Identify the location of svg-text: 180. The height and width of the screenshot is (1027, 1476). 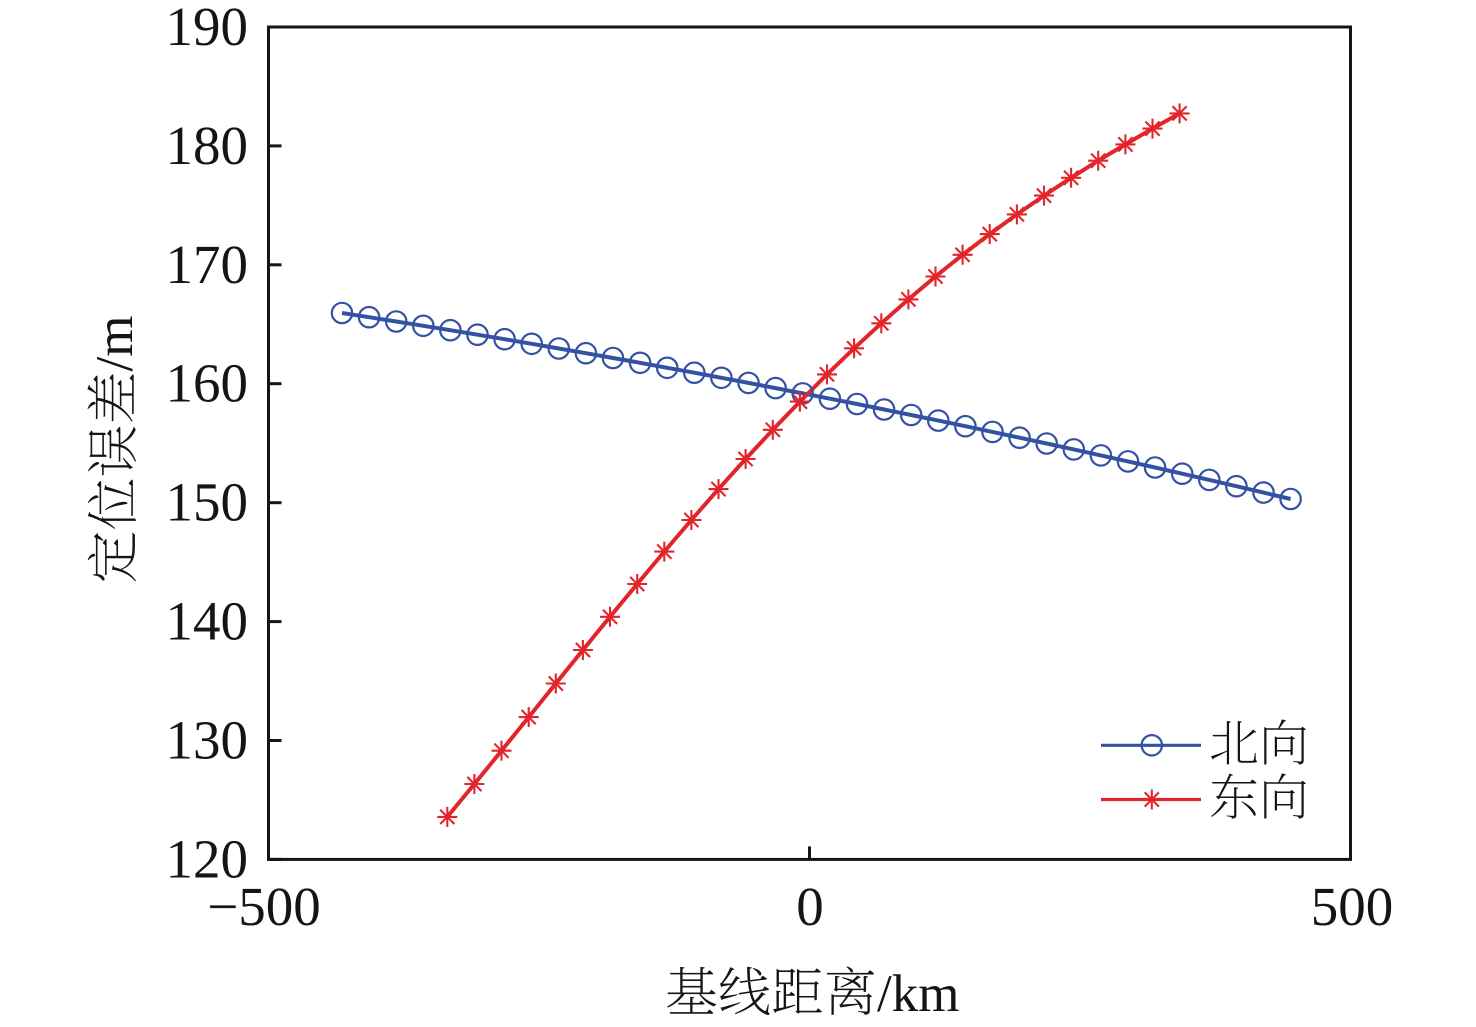
(207, 145).